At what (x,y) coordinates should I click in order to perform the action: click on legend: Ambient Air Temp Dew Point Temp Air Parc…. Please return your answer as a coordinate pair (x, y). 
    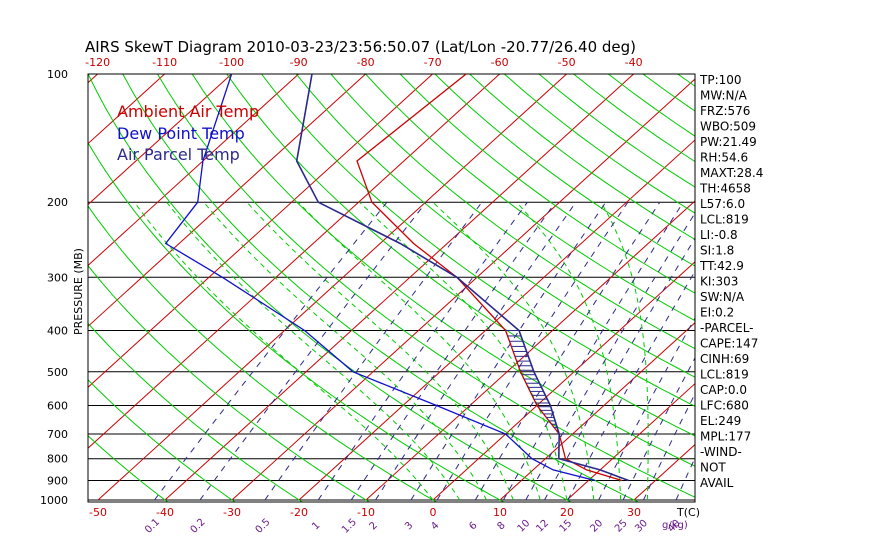
    Looking at the image, I should click on (188, 133).